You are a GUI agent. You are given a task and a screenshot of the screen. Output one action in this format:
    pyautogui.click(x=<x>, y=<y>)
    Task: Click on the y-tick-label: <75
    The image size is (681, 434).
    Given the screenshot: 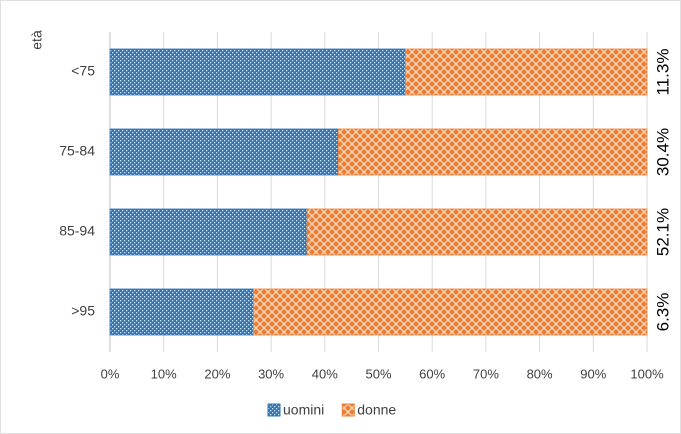 What is the action you would take?
    pyautogui.click(x=83, y=71)
    